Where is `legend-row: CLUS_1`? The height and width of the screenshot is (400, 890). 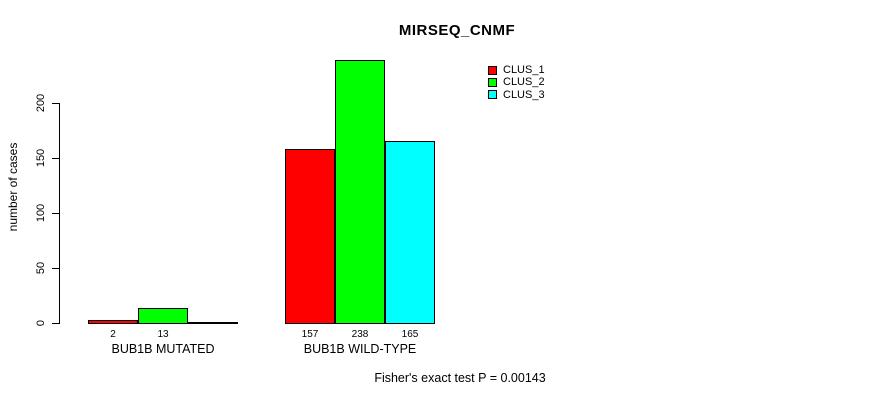 legend-row: CLUS_1 is located at coordinates (516, 70).